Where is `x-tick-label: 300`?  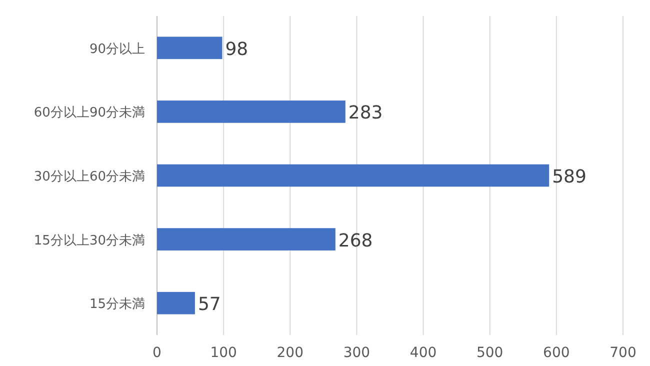 x-tick-label: 300 is located at coordinates (356, 353).